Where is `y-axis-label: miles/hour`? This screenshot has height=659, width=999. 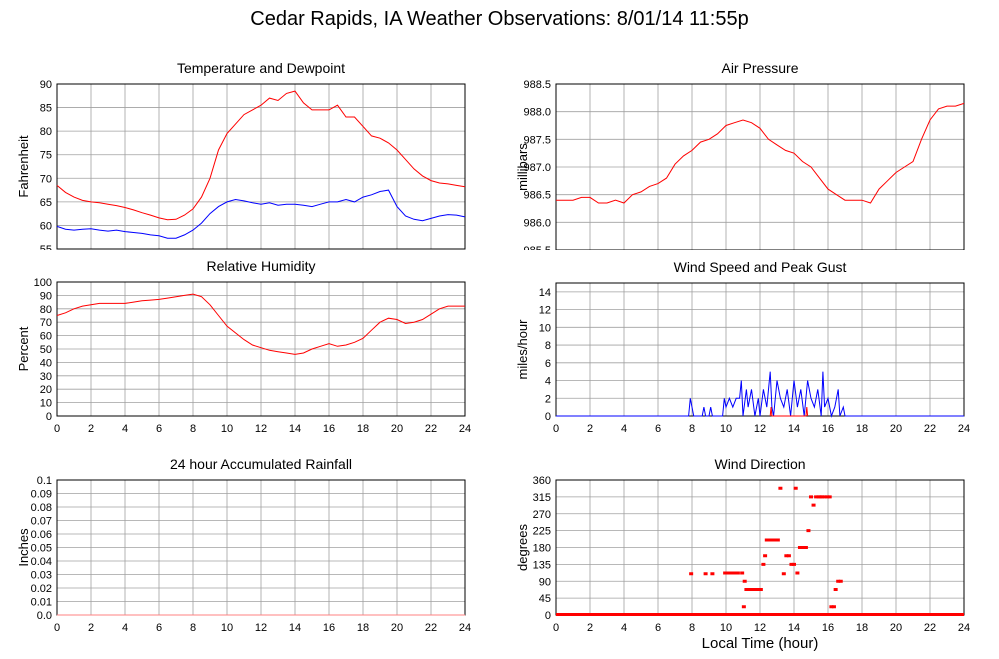 y-axis-label: miles/hour is located at coordinates (522, 349).